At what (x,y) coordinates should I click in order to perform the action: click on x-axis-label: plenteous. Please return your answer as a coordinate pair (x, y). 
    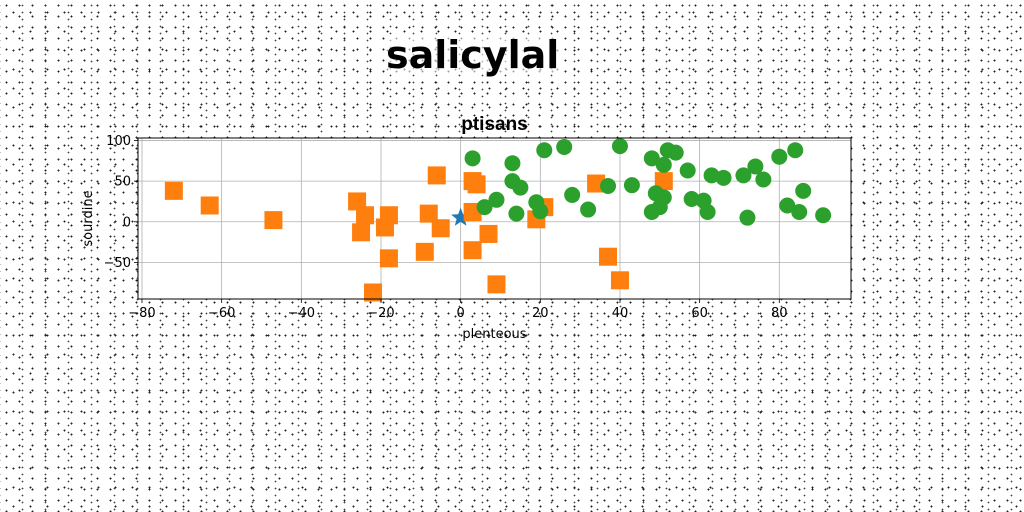
    Looking at the image, I should click on (494, 334).